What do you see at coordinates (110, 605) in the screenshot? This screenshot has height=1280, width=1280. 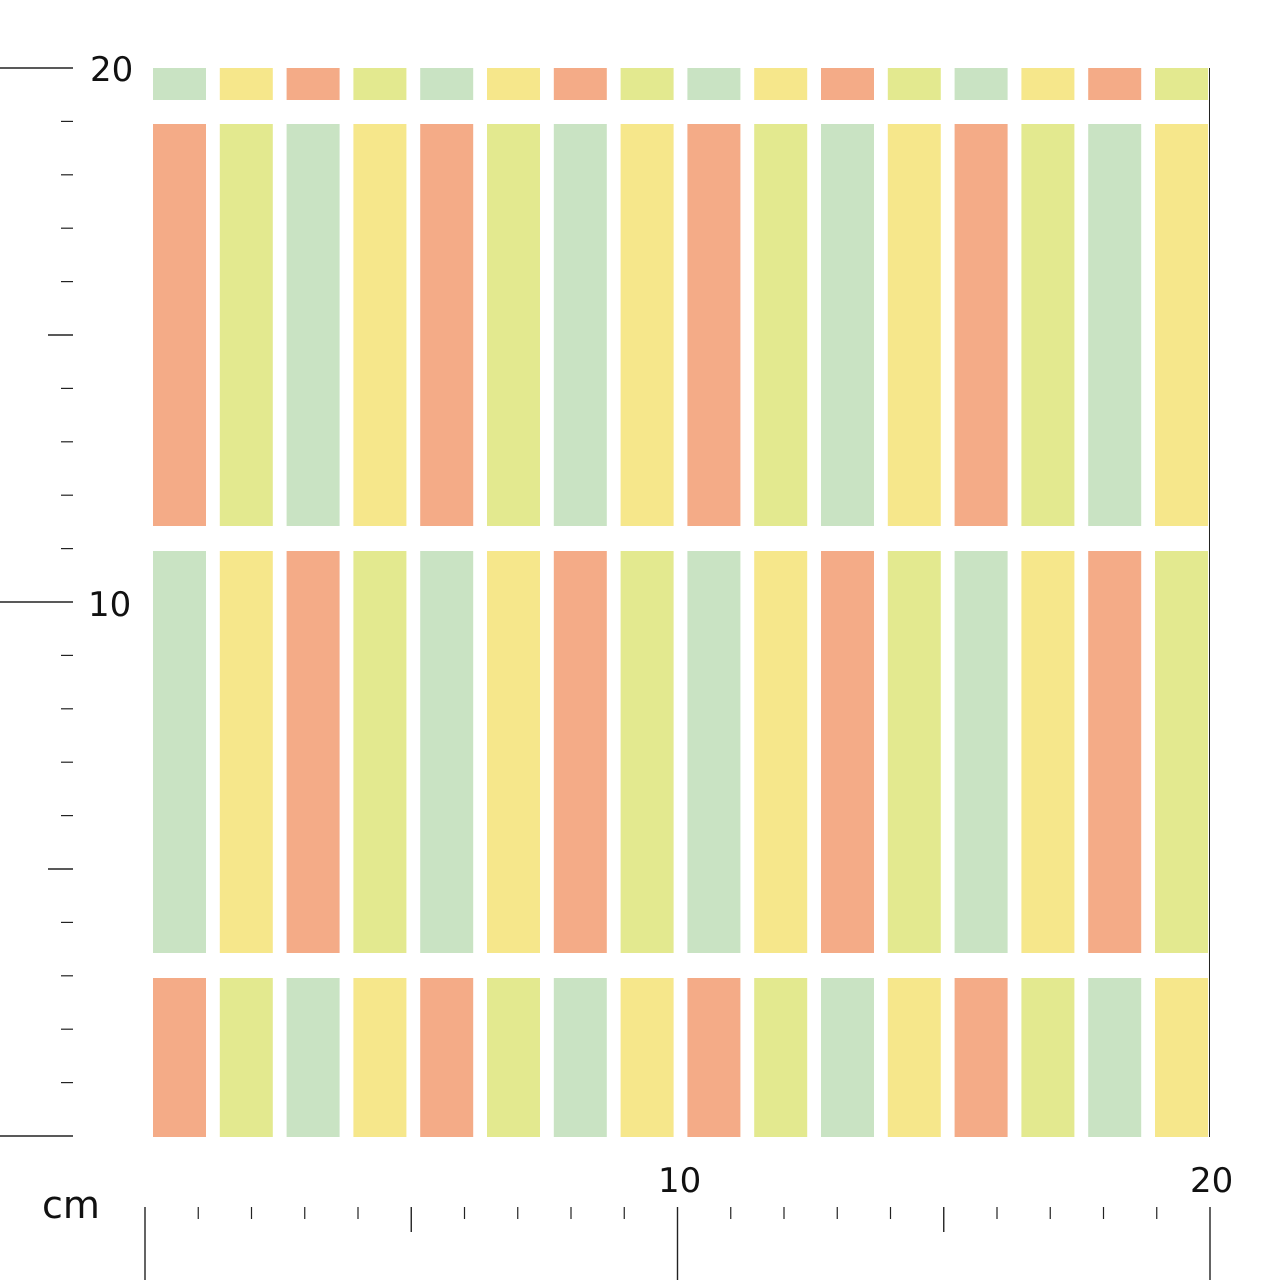 I see `y-axis-label-10: 10` at bounding box center [110, 605].